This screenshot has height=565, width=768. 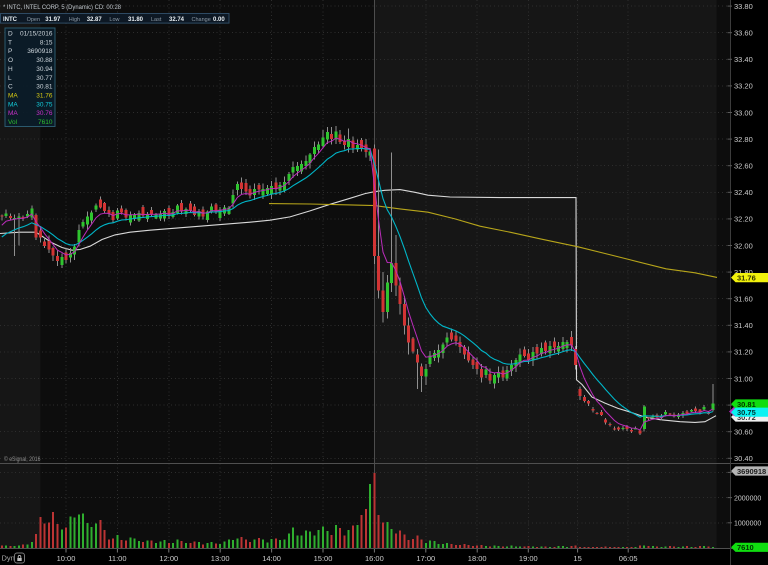 What do you see at coordinates (8, 558) in the screenshot?
I see `svg-text: Dyn` at bounding box center [8, 558].